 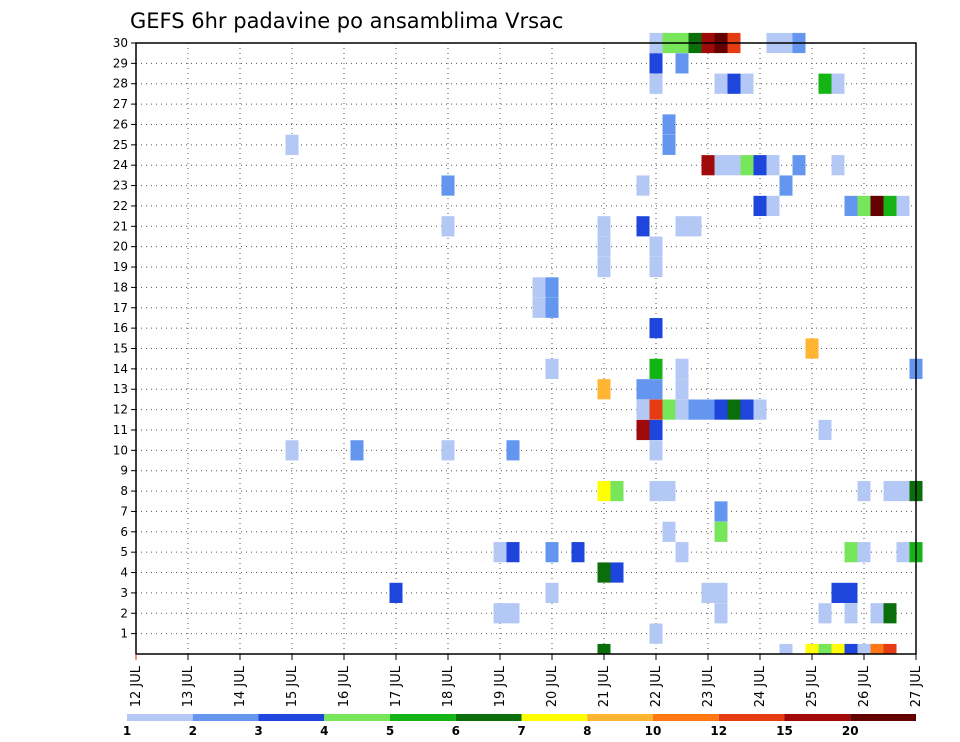 What do you see at coordinates (120, 450) in the screenshot?
I see `y-tick-label: 10` at bounding box center [120, 450].